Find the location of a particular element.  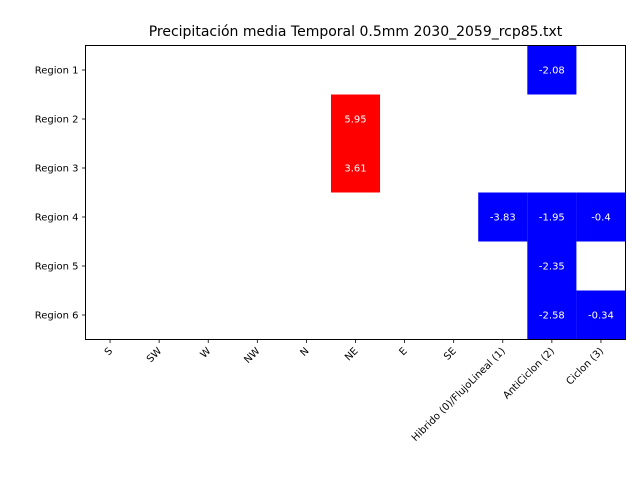

cell-value-label: 3.61 is located at coordinates (355, 169).